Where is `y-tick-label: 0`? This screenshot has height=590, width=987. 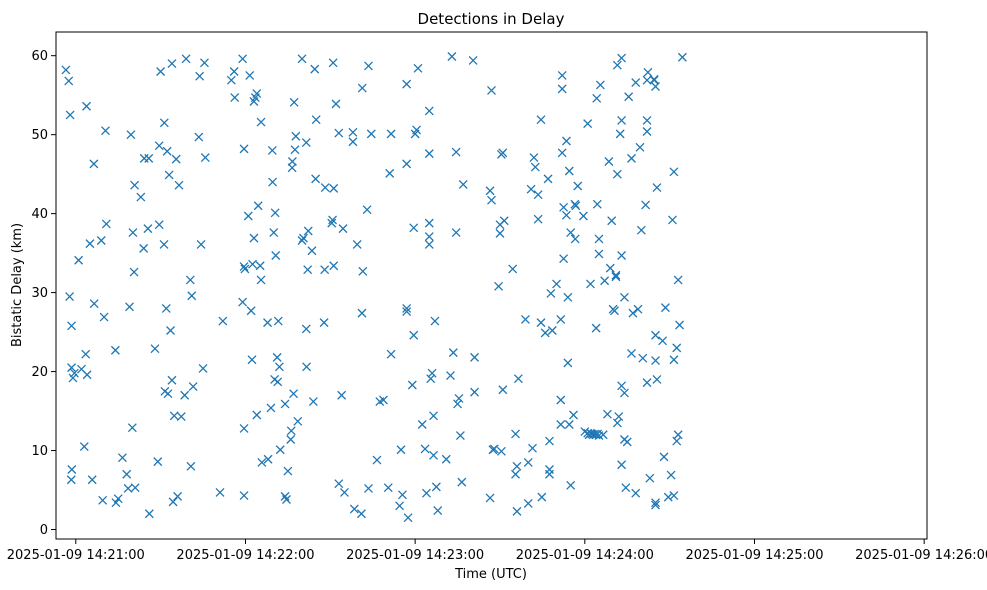
y-tick-label: 0 is located at coordinates (44, 530).